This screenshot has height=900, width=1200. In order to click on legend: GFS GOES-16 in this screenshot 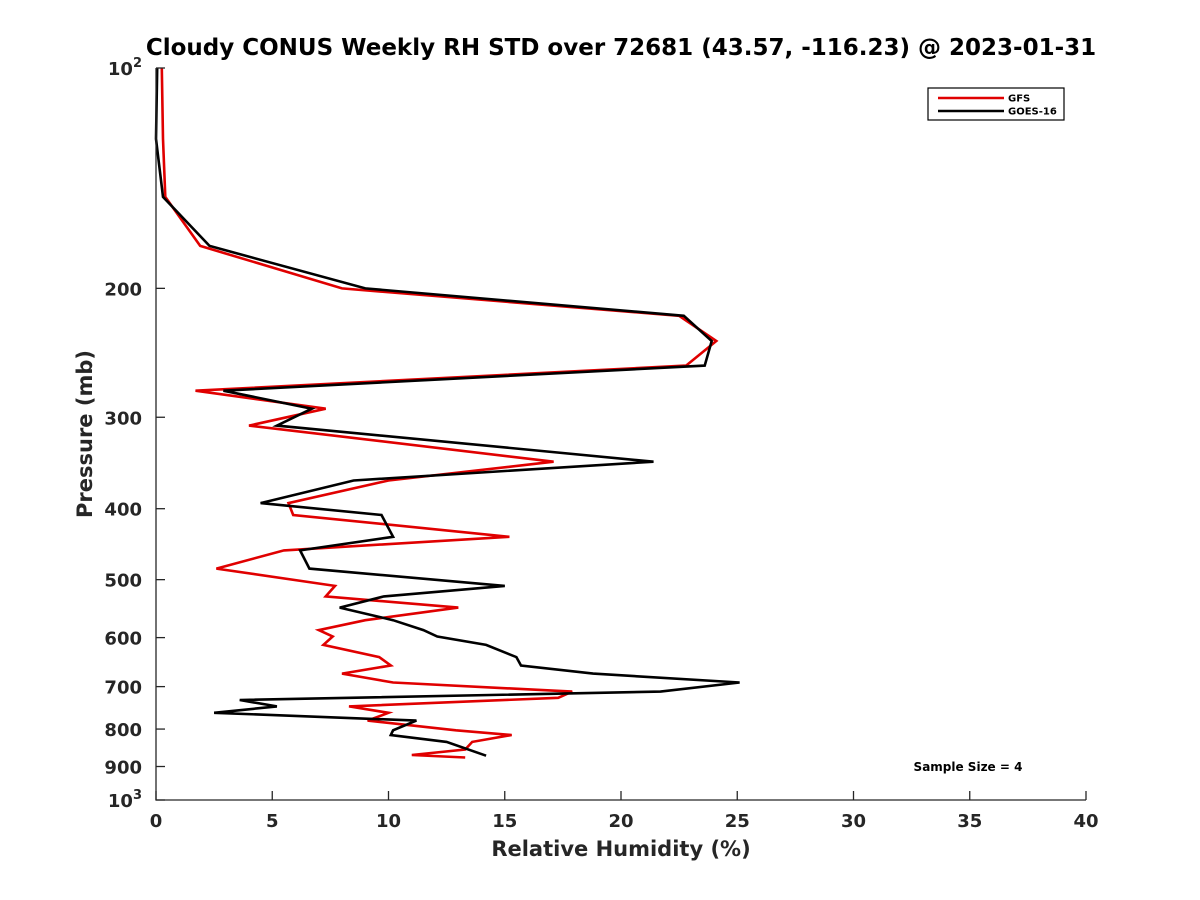, I will do `click(996, 104)`.